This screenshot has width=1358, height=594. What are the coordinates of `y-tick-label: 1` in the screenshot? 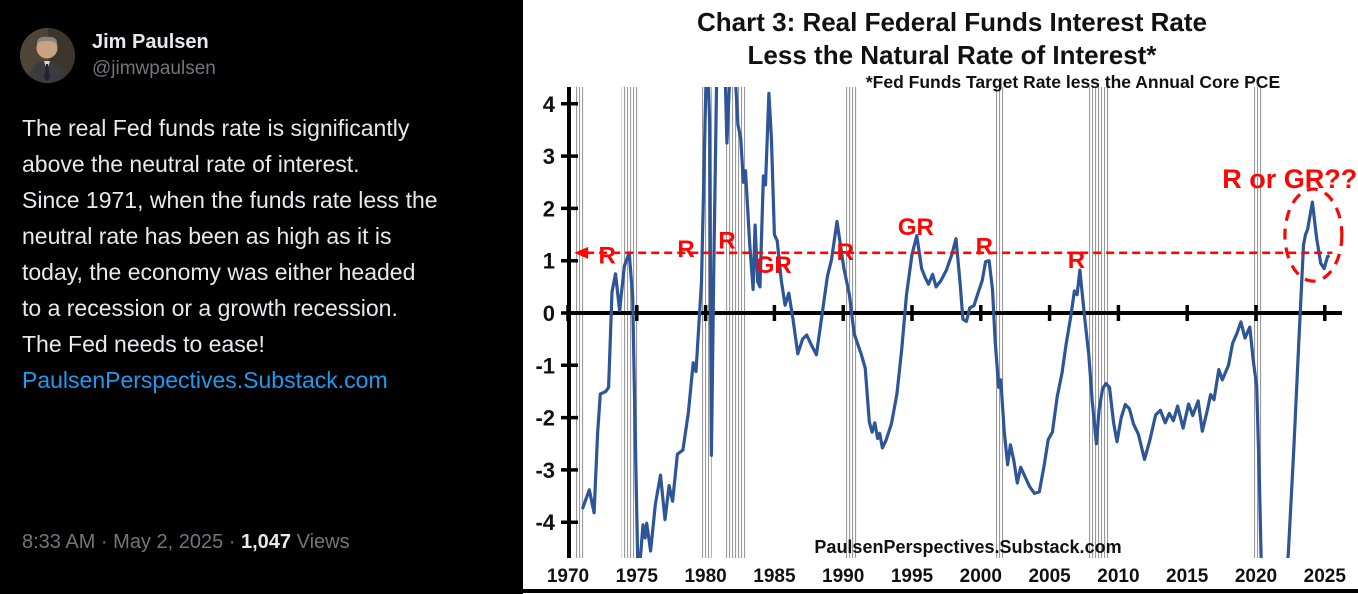 It's located at (549, 261).